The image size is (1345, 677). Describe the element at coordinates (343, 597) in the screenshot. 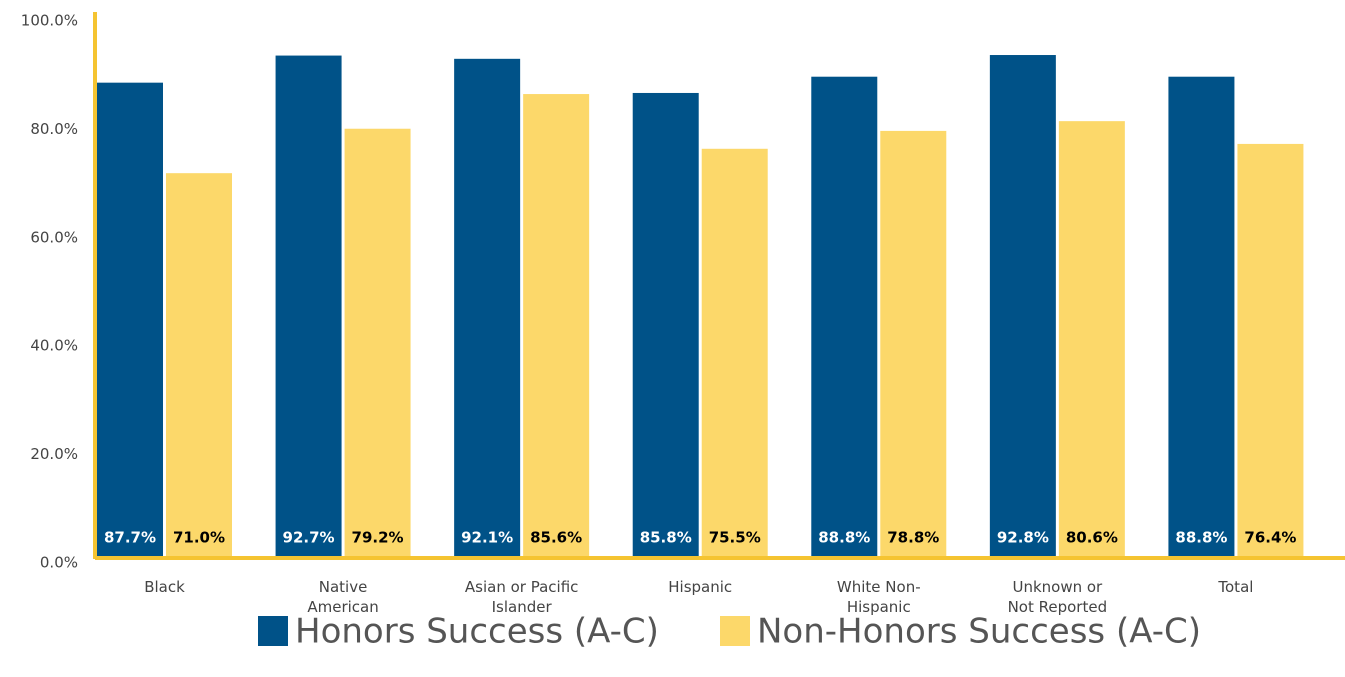

I see `x-tick-label: Native American` at that location.